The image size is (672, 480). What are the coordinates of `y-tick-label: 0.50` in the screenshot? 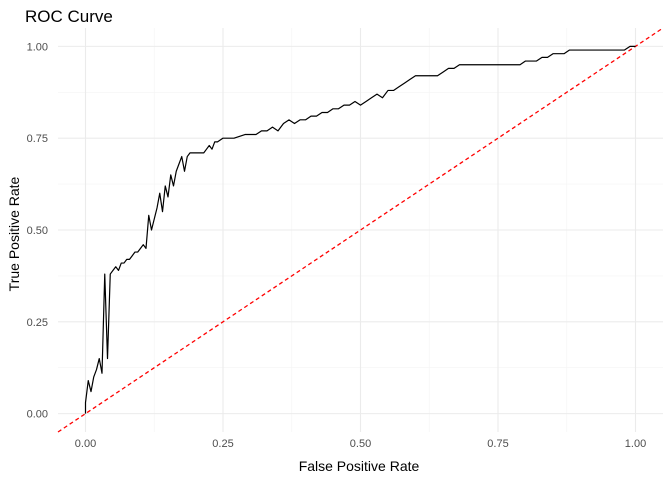 It's located at (37, 231).